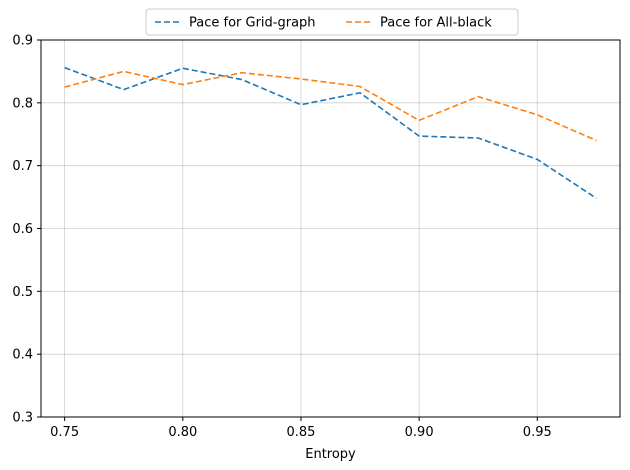  What do you see at coordinates (22, 229) in the screenshot?
I see `y-tick-label: 0.6` at bounding box center [22, 229].